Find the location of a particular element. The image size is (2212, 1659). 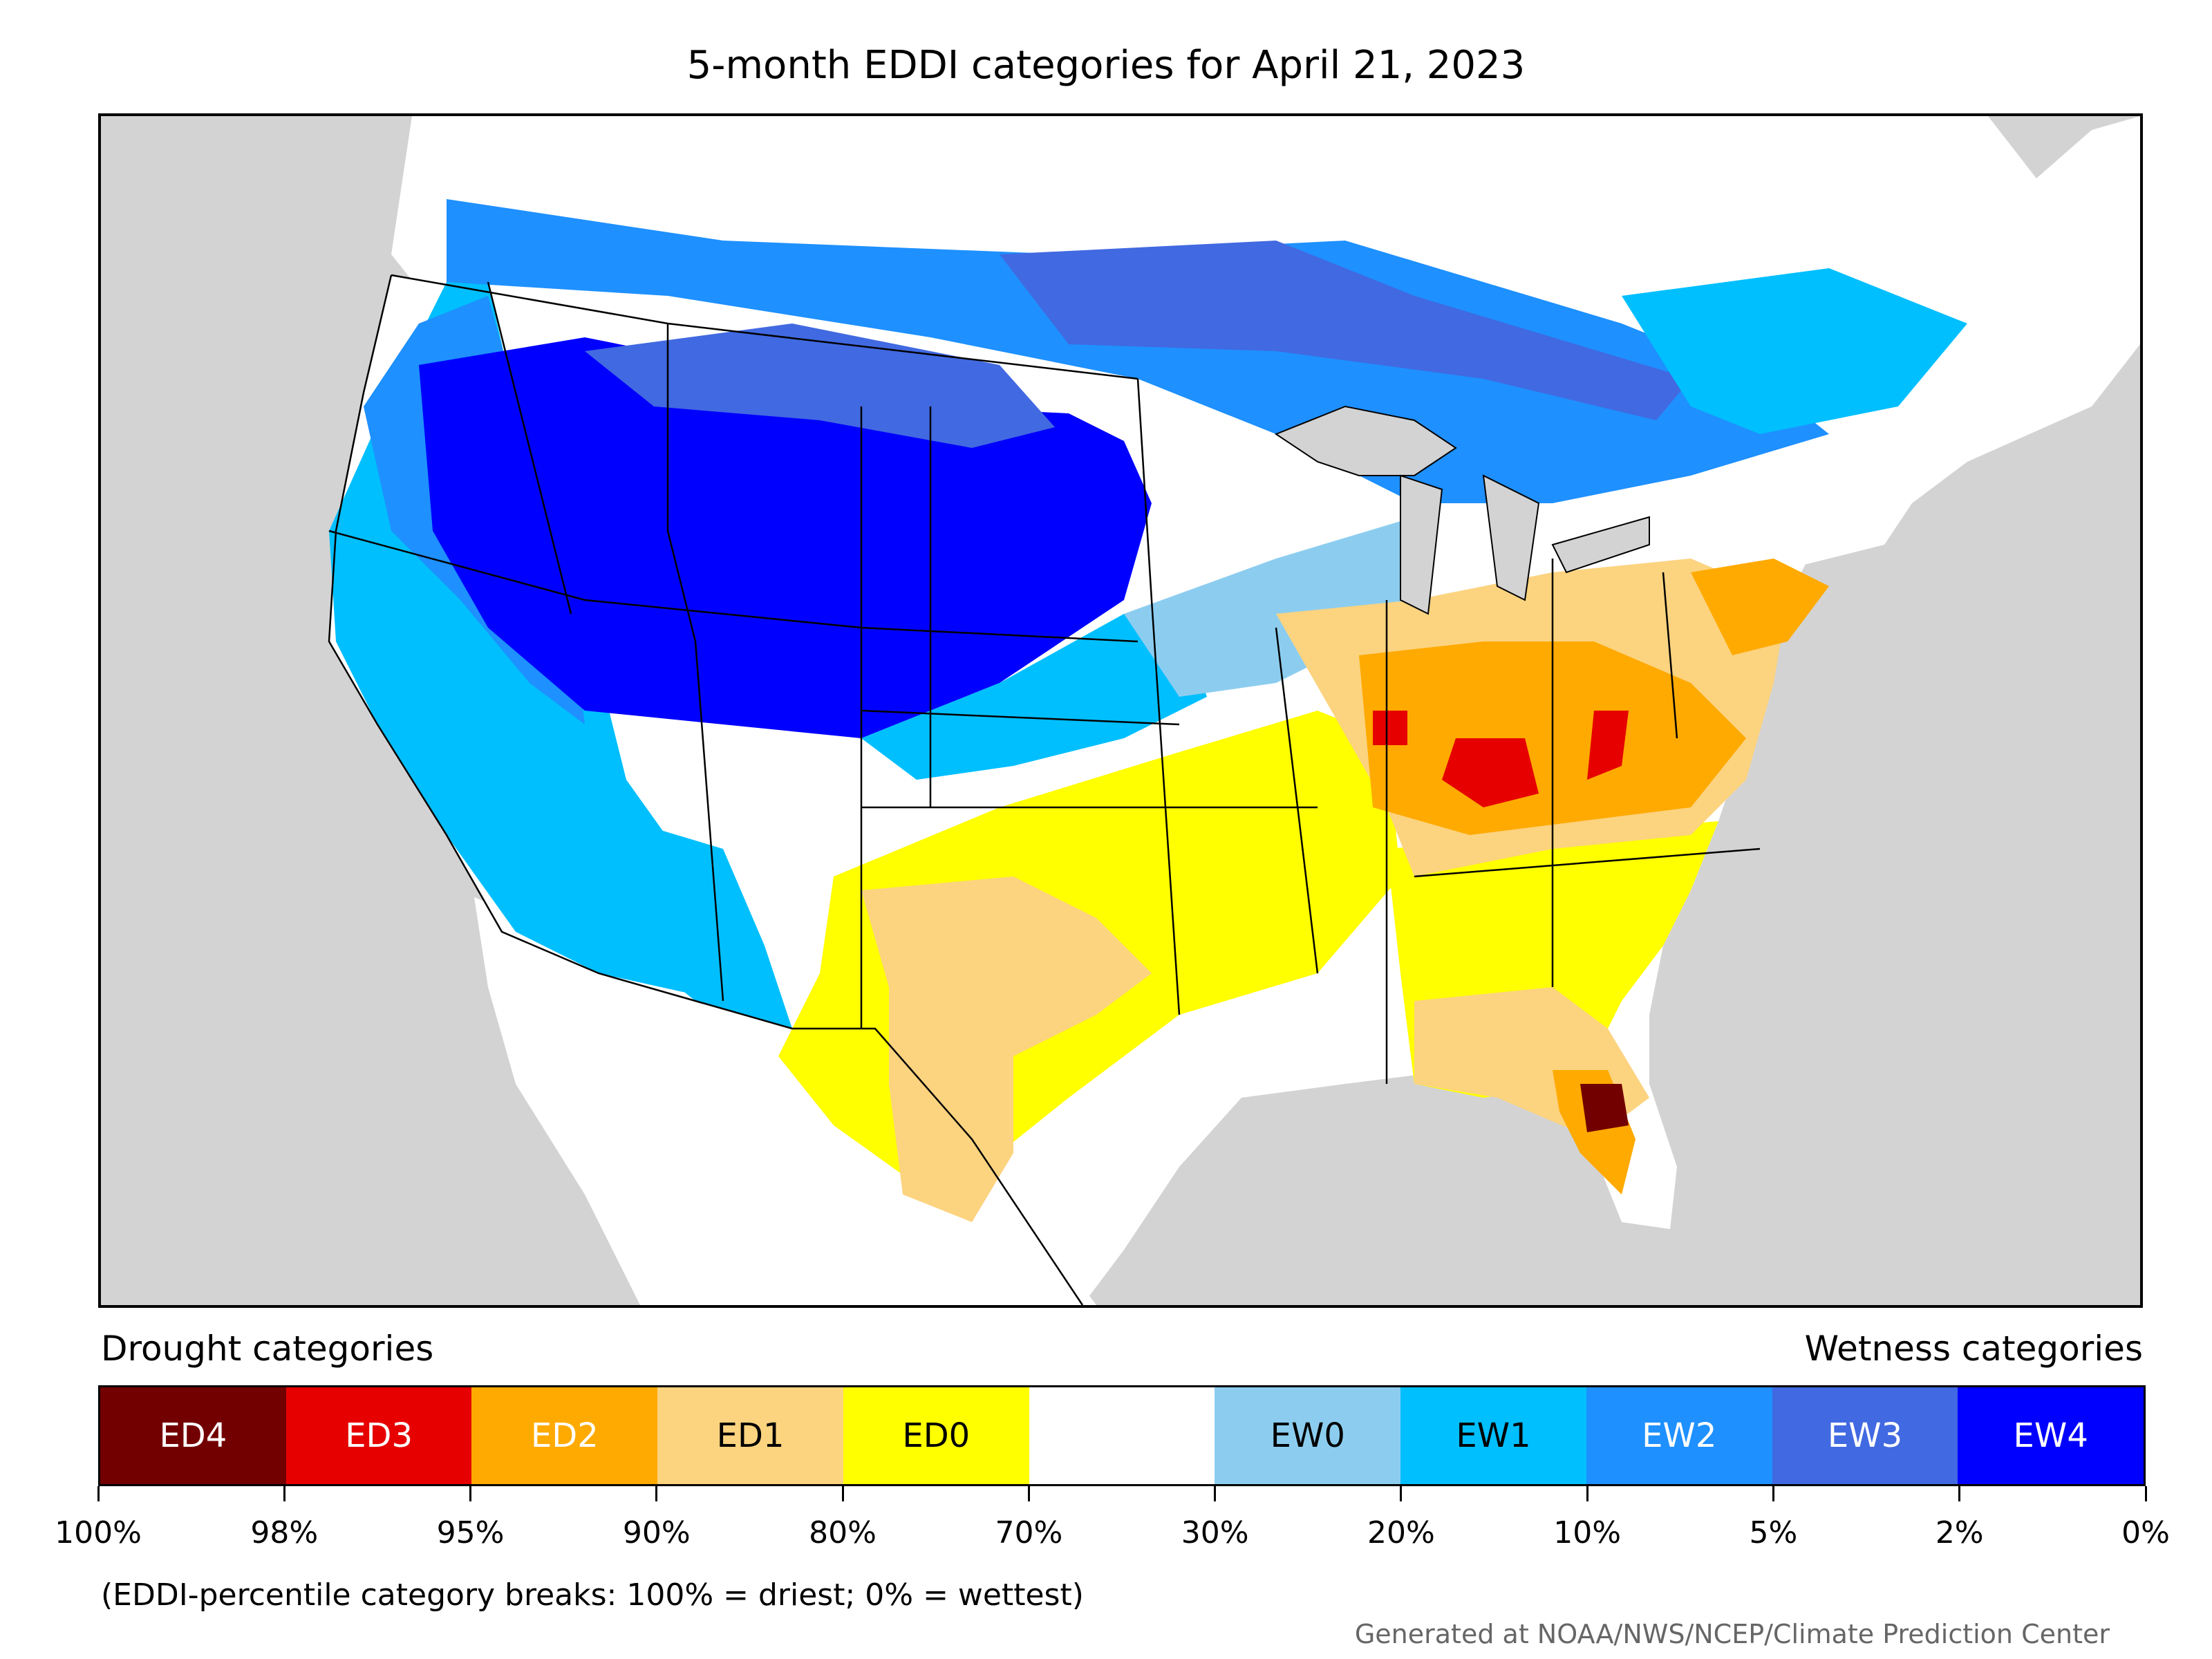

ew1-plains is located at coordinates (1034, 697).